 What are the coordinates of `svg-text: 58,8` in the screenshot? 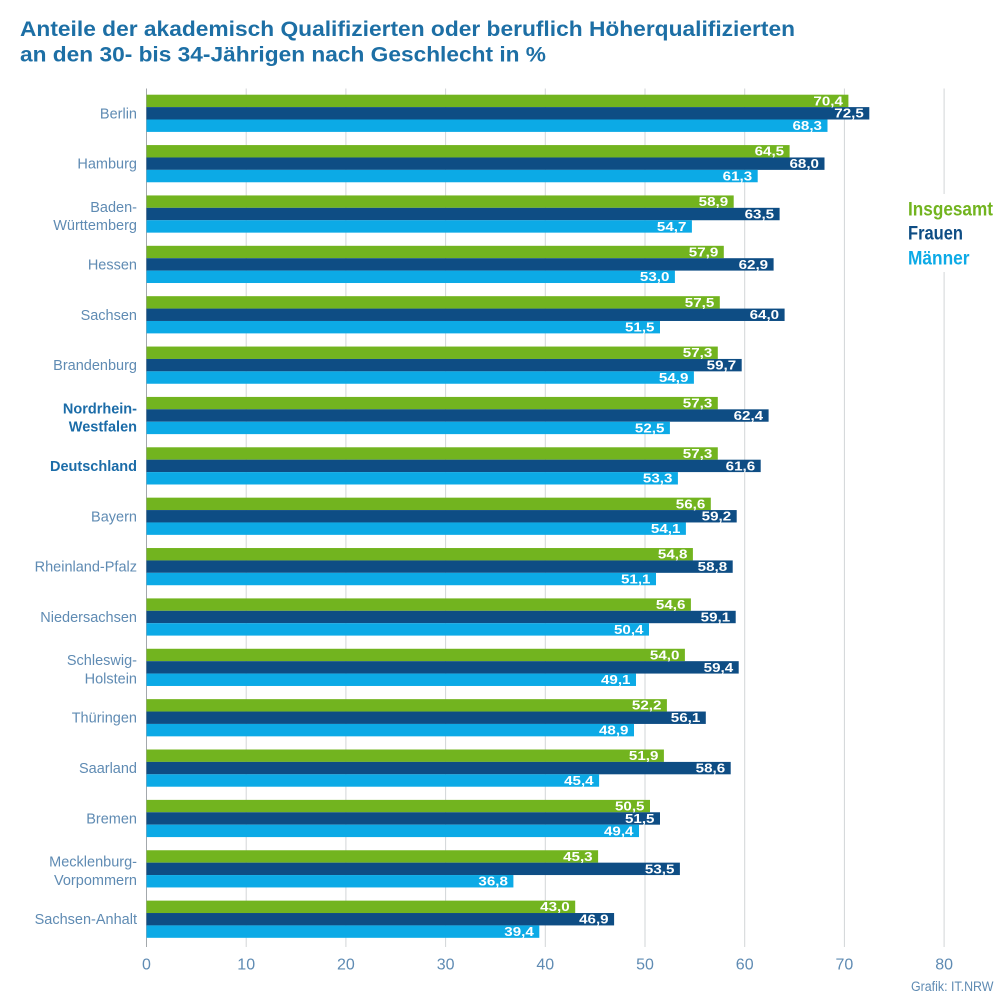 It's located at (713, 567).